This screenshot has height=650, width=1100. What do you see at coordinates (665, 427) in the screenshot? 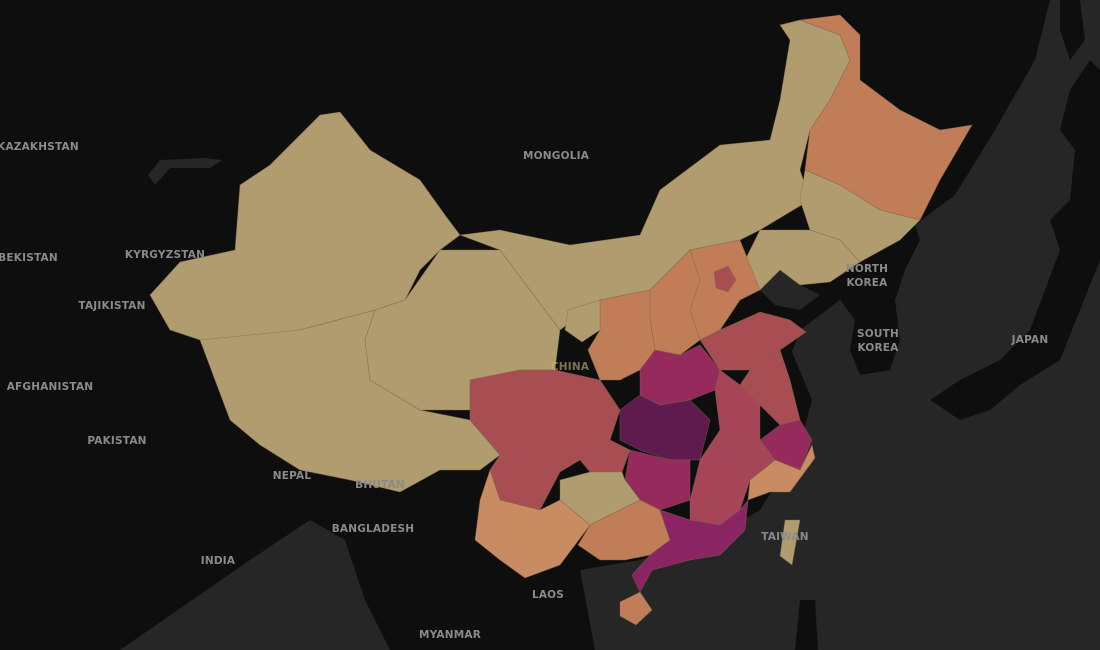
I see `province-hubei` at bounding box center [665, 427].